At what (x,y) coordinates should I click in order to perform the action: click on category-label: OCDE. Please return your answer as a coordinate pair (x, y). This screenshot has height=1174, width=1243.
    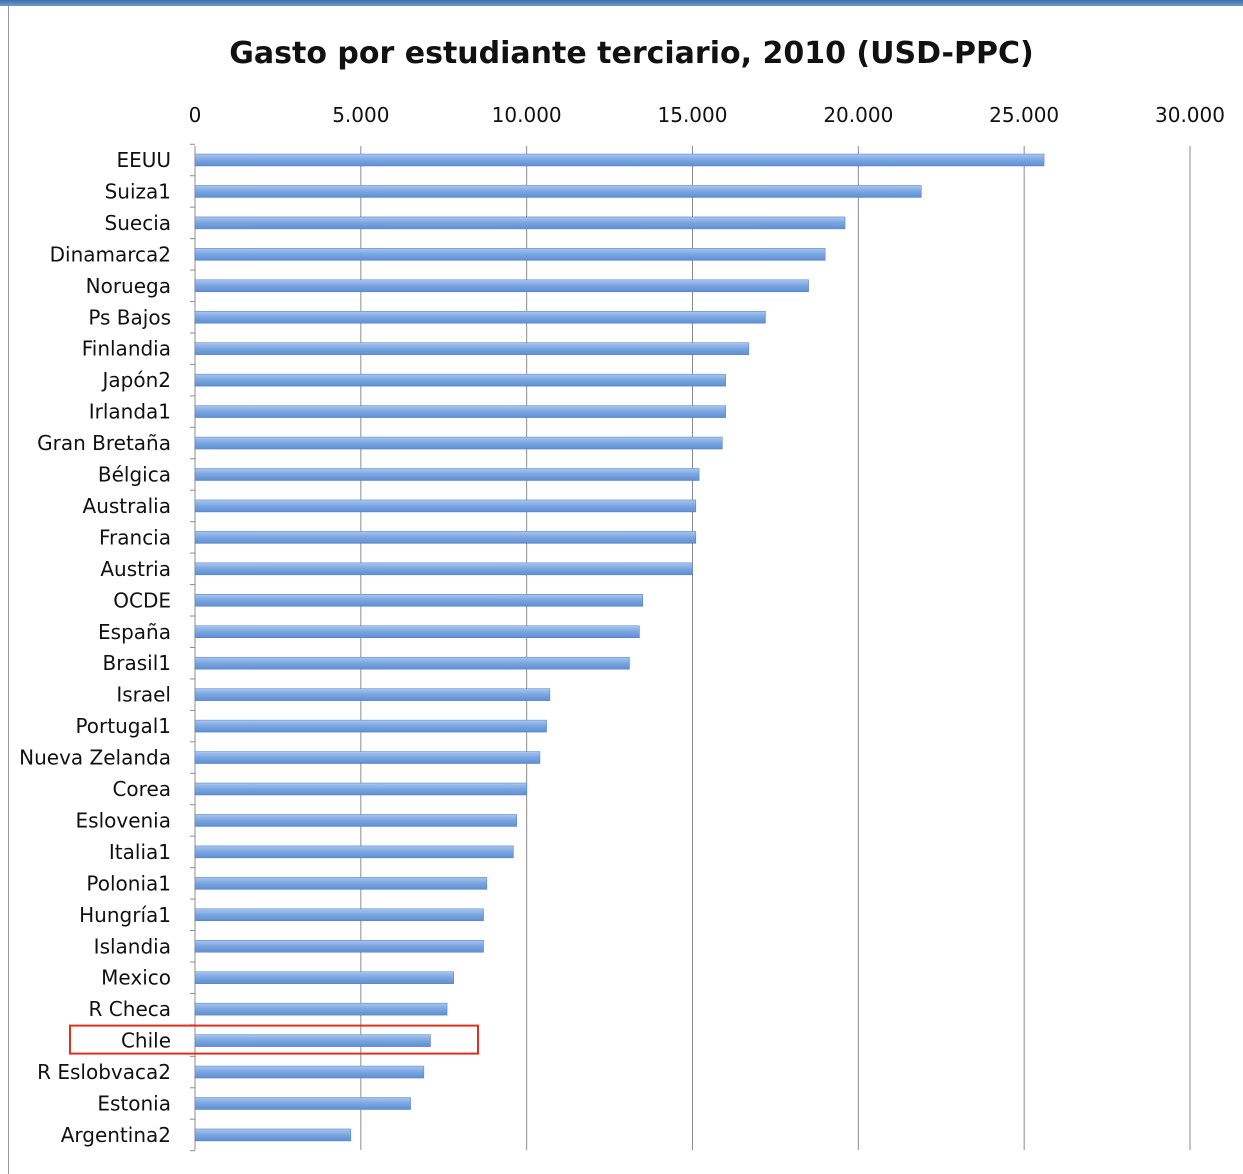
    Looking at the image, I should click on (142, 600).